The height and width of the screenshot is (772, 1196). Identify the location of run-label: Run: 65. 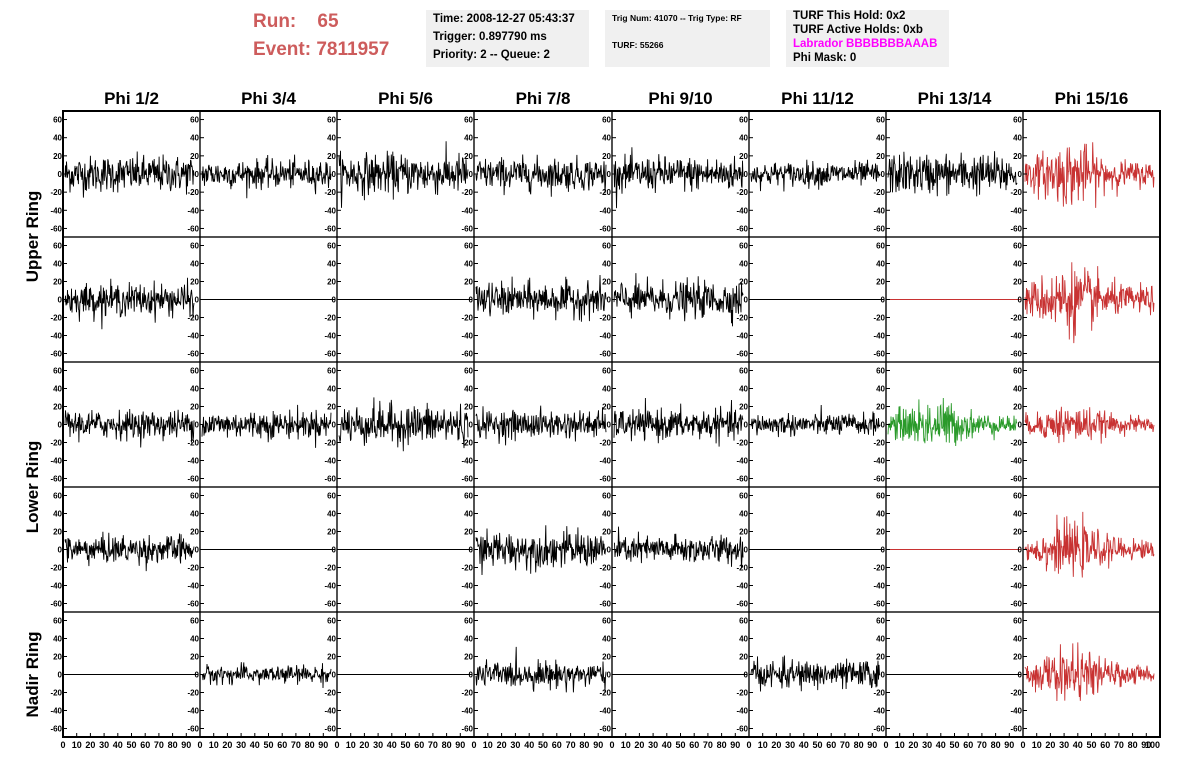
(296, 21).